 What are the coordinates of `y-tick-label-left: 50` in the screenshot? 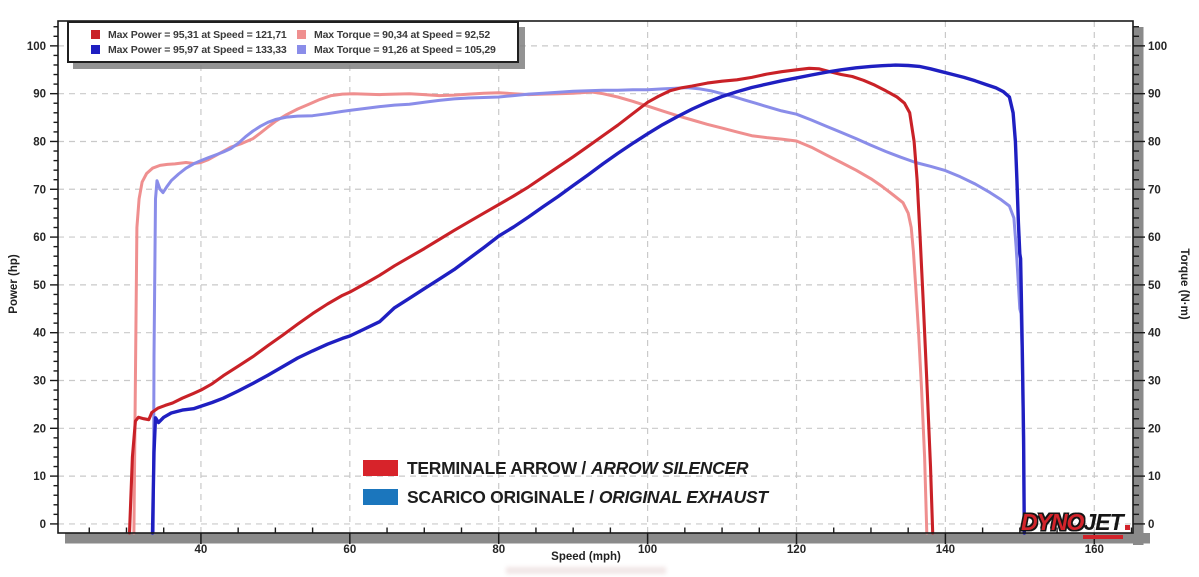 It's located at (39, 286).